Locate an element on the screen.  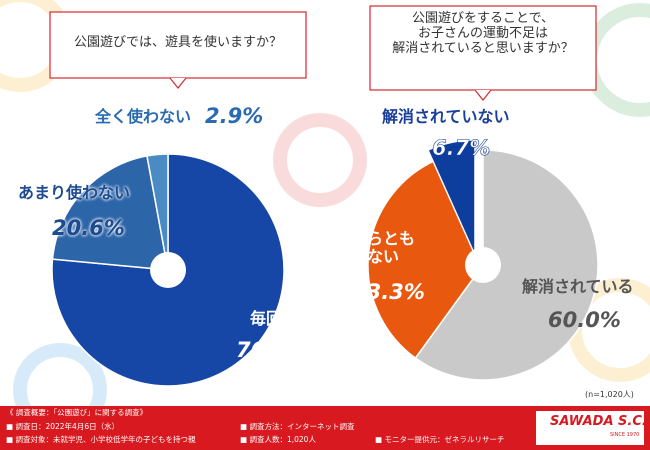
chart-title: 公園遊びでは、遊具を使いますか？ is located at coordinates (177, 42).